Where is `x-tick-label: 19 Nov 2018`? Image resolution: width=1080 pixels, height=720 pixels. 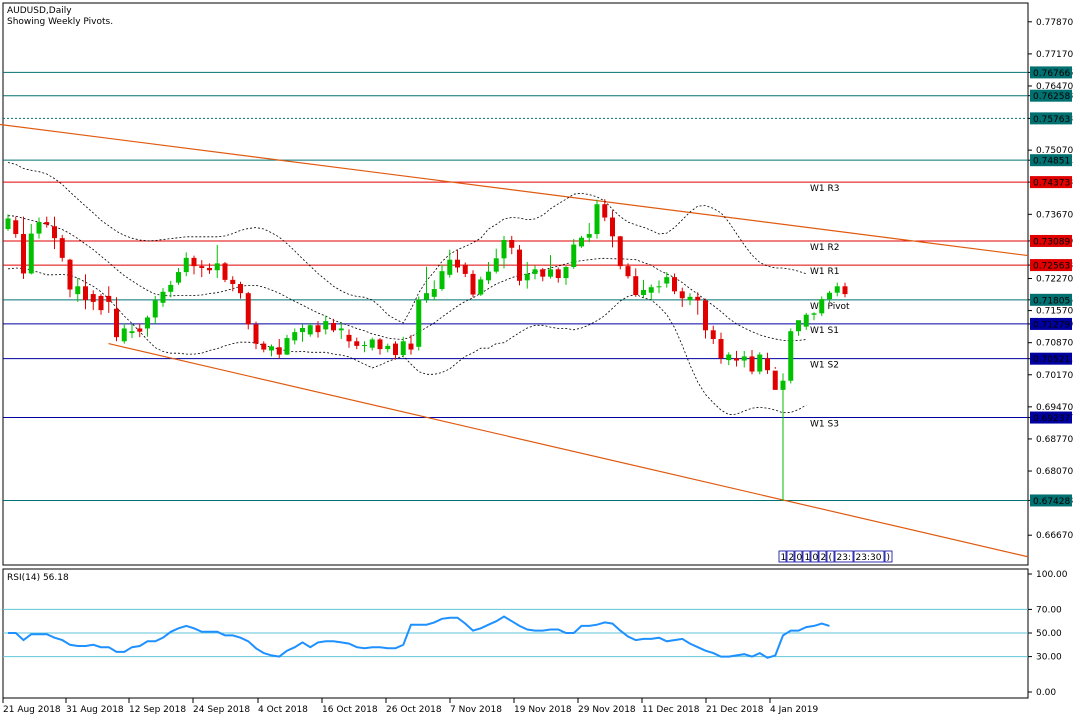
x-tick-label: 19 Nov 2018 is located at coordinates (543, 710).